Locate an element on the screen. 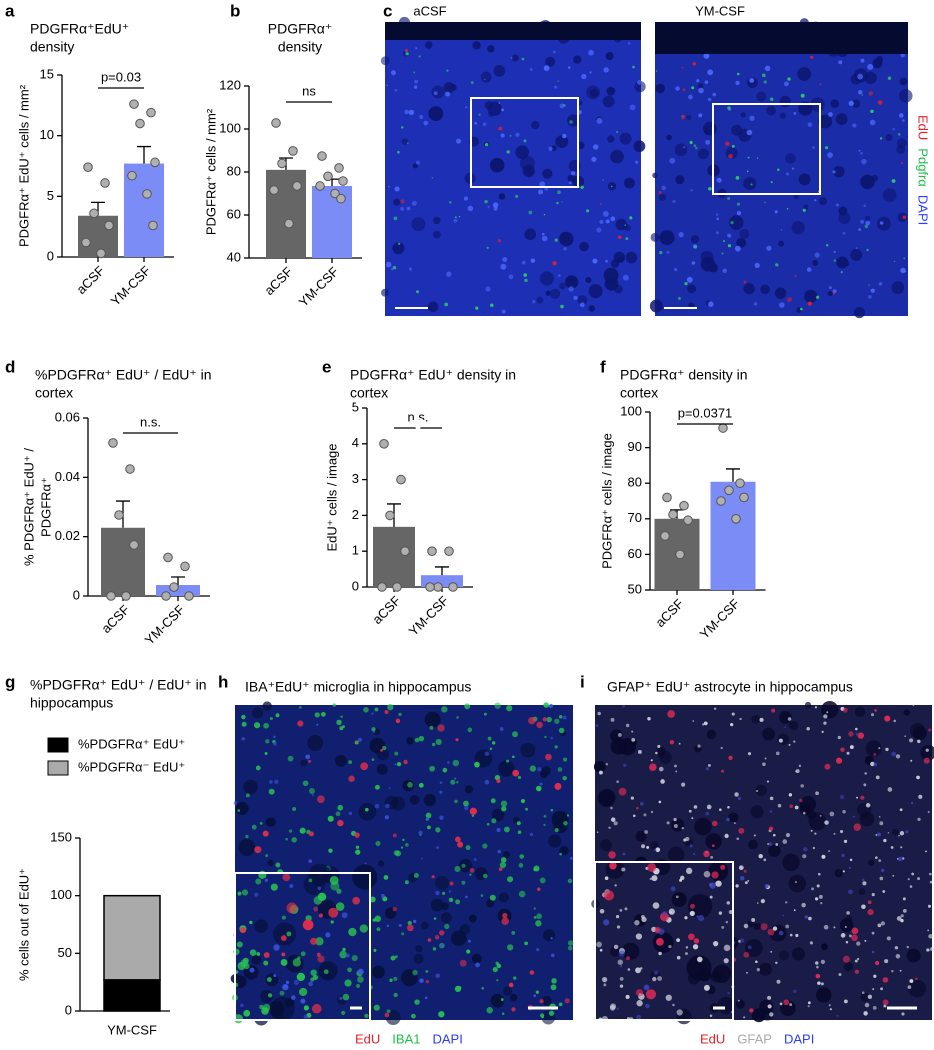 Image resolution: width=934 pixels, height=1050 pixels. bar is located at coordinates (394, 556).